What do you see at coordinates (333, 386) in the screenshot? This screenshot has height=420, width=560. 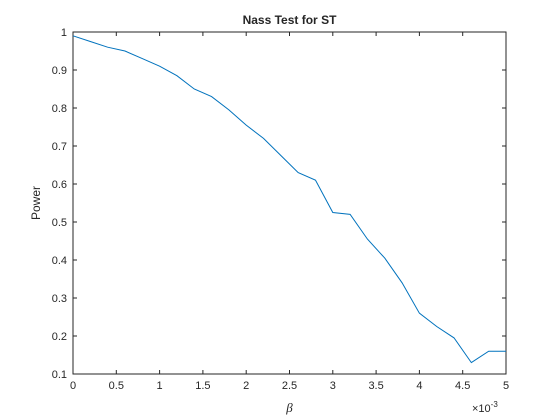 I see `x-tick-label: 3` at bounding box center [333, 386].